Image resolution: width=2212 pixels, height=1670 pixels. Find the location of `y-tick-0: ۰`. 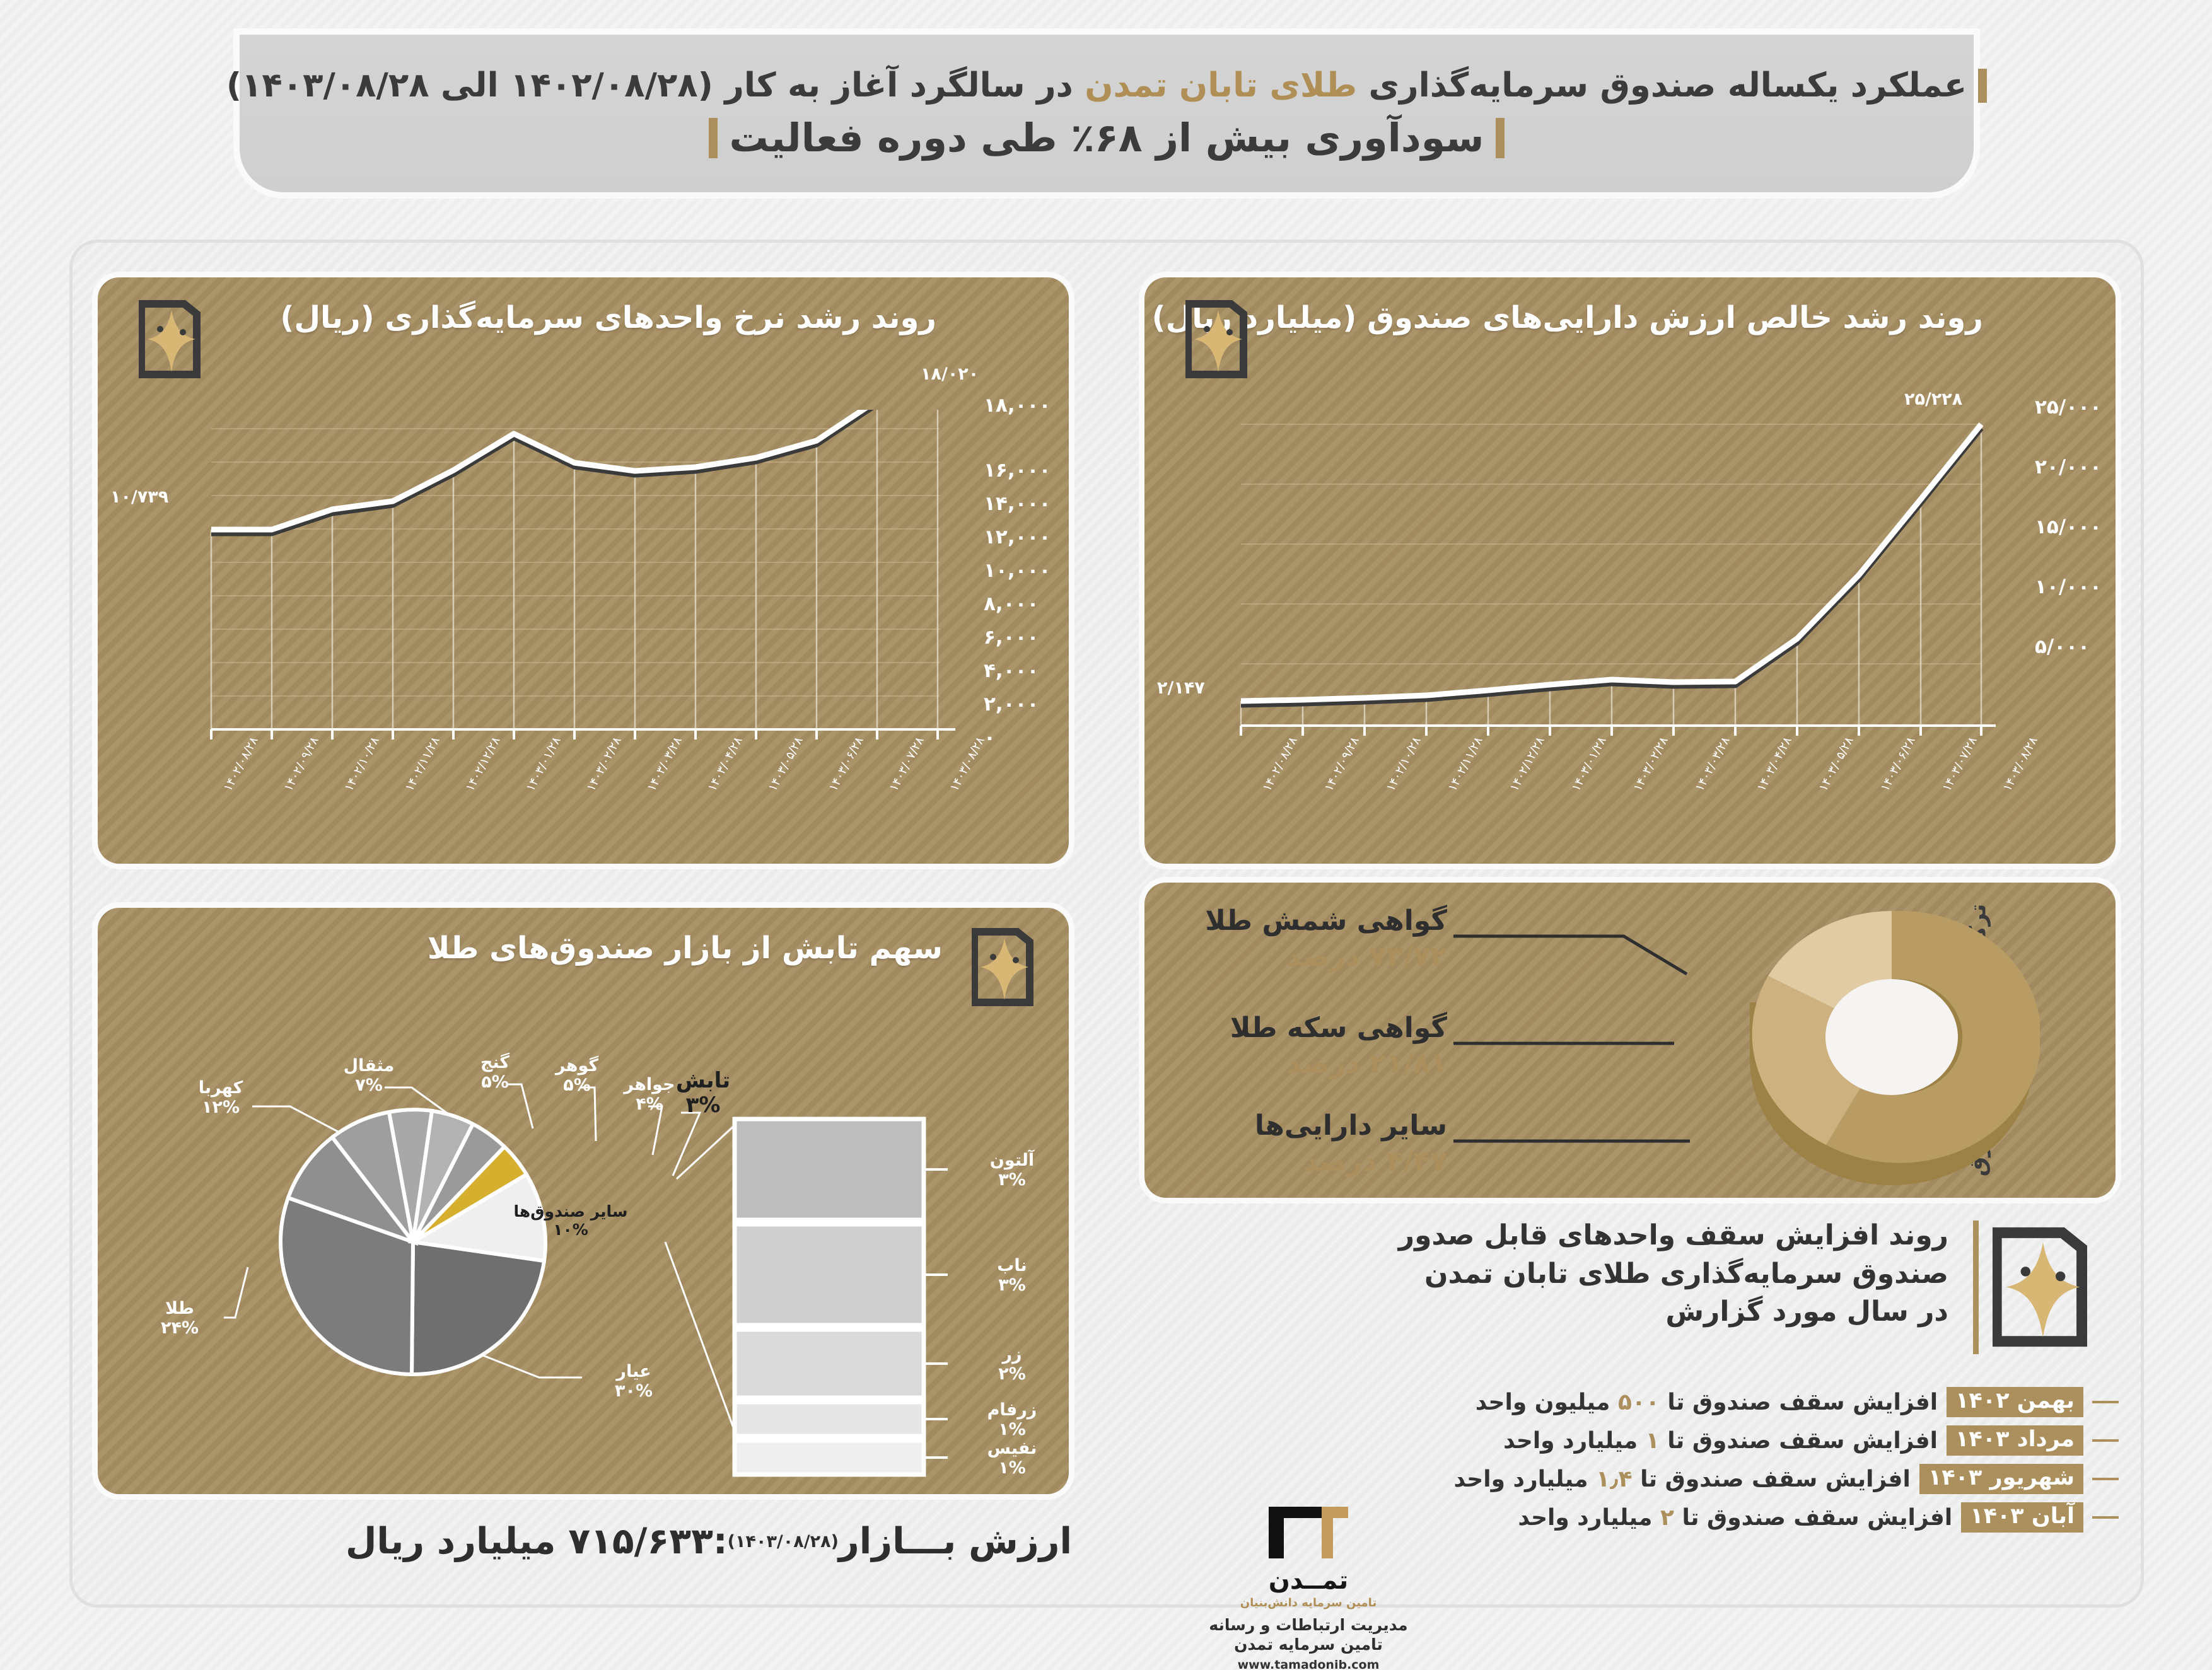

y-tick-0: ۰ is located at coordinates (990, 737).